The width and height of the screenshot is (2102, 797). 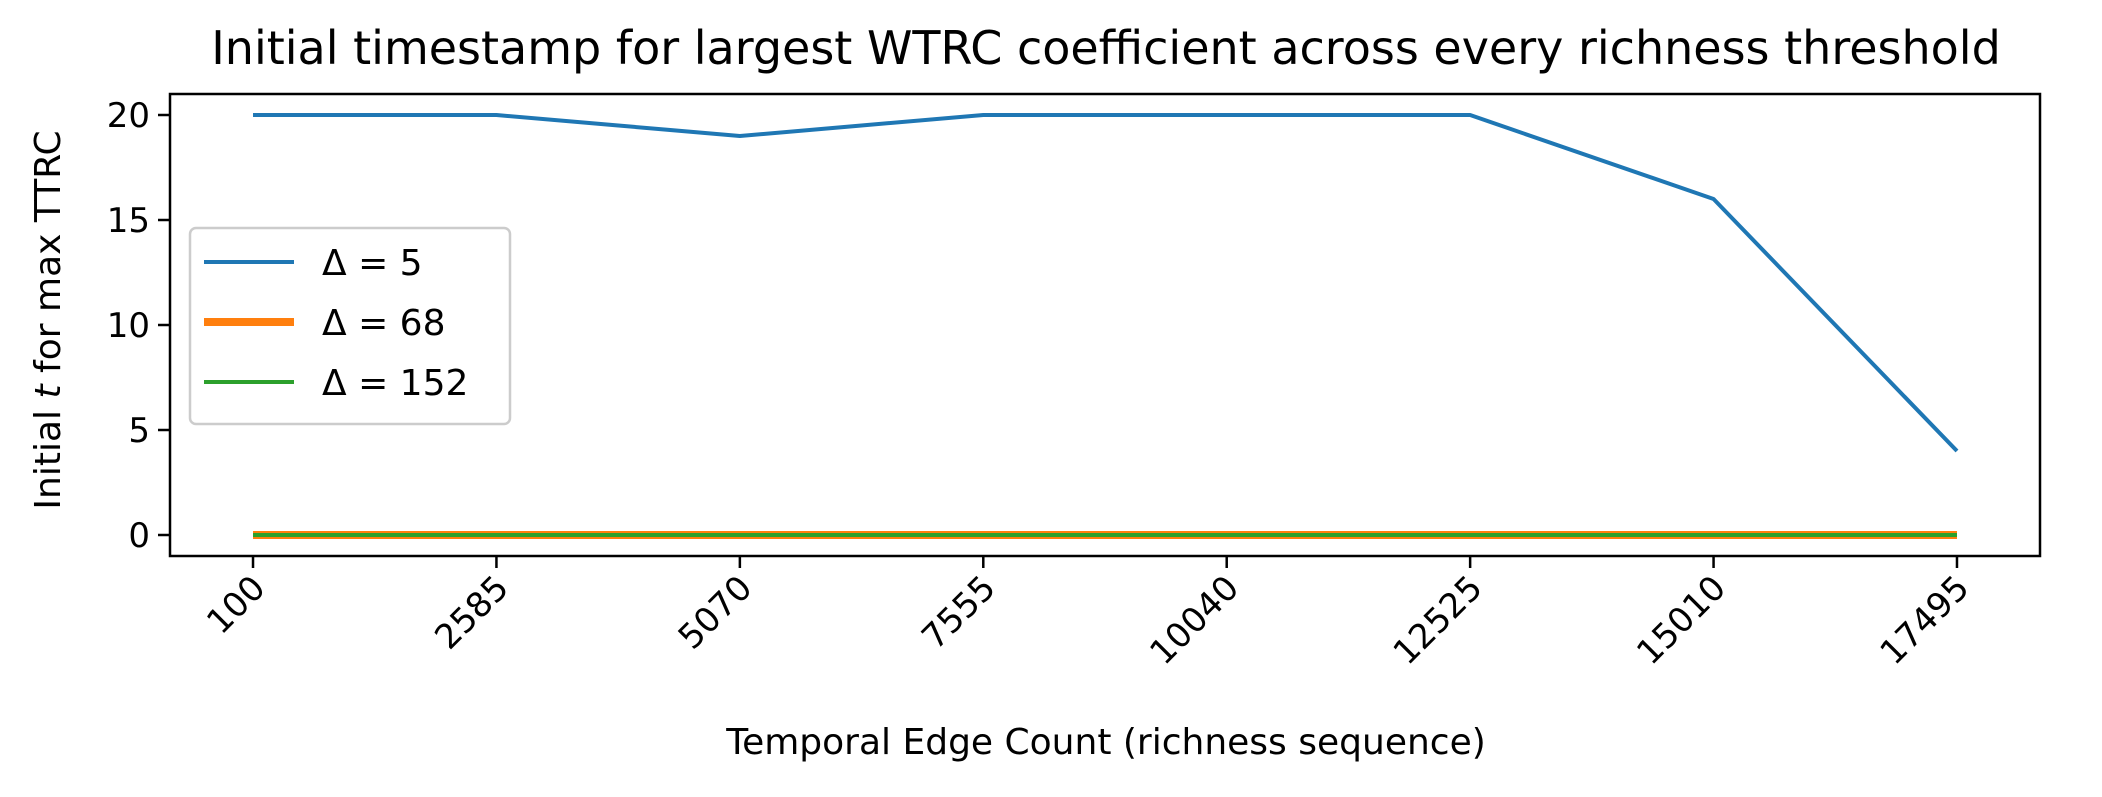 I want to click on x-tick-label: 5070, so click(x=715, y=612).